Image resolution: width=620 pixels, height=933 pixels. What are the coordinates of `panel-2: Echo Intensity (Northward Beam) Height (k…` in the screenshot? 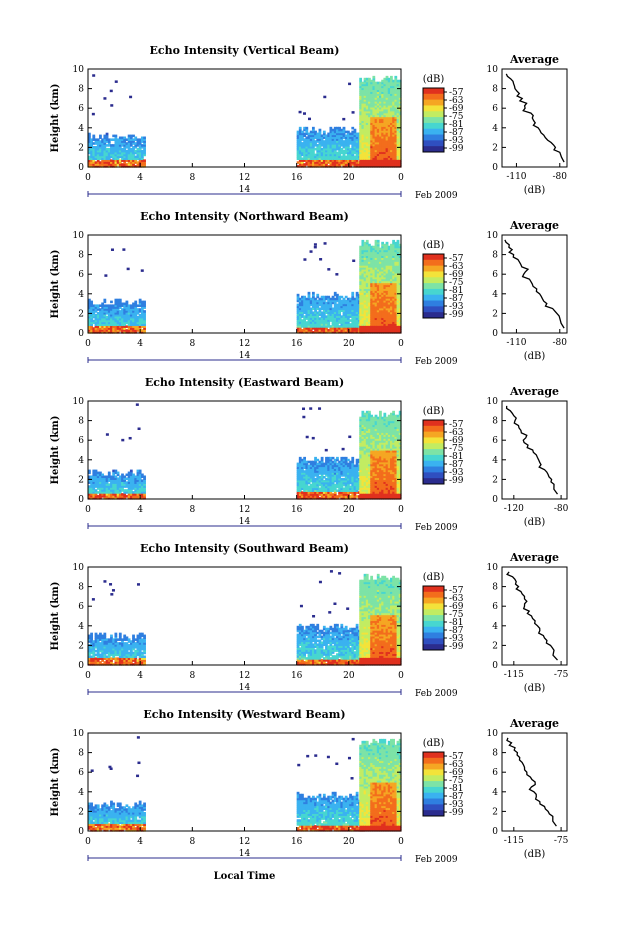 It's located at (308, 288).